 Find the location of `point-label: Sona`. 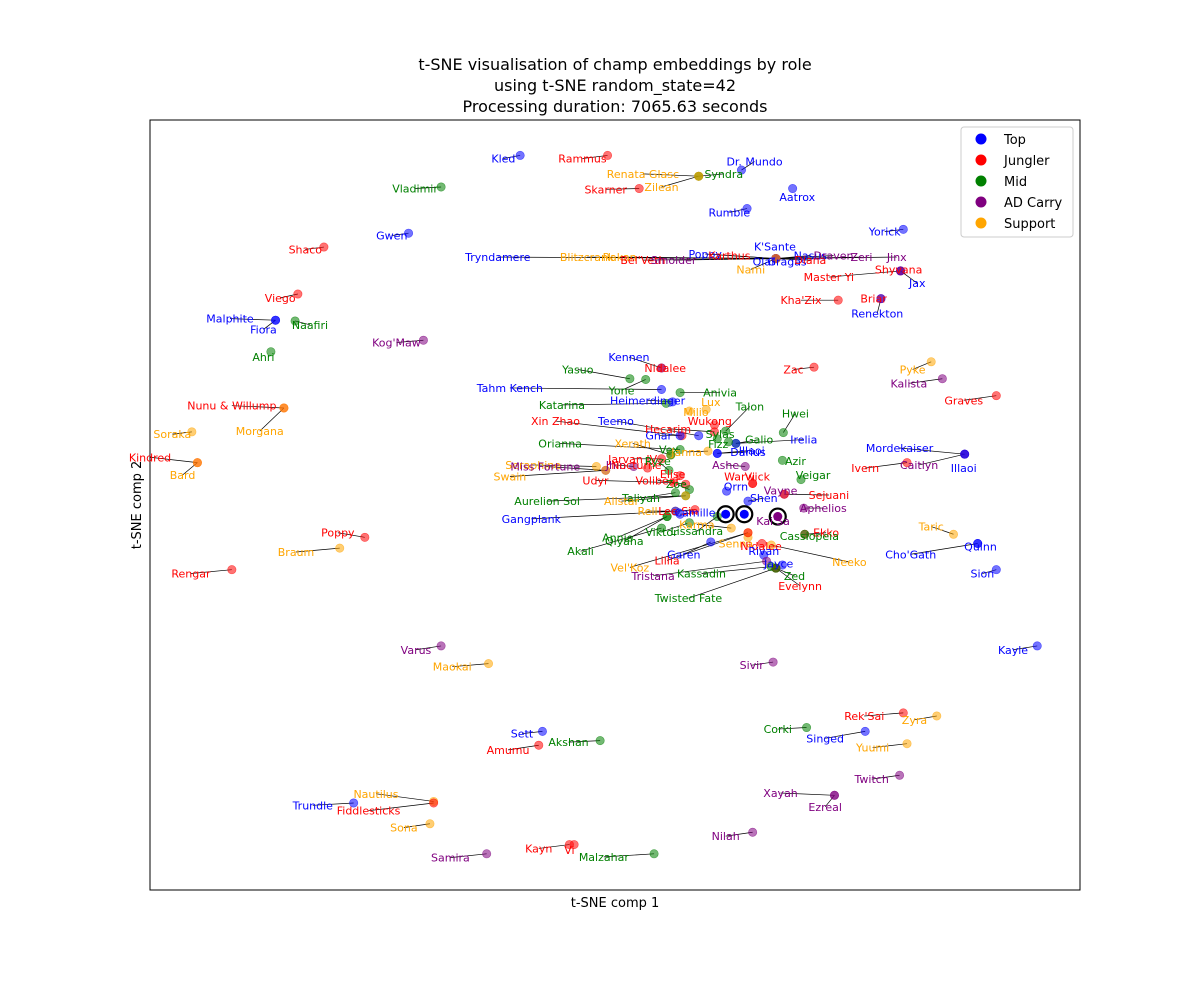

point-label: Sona is located at coordinates (403, 828).